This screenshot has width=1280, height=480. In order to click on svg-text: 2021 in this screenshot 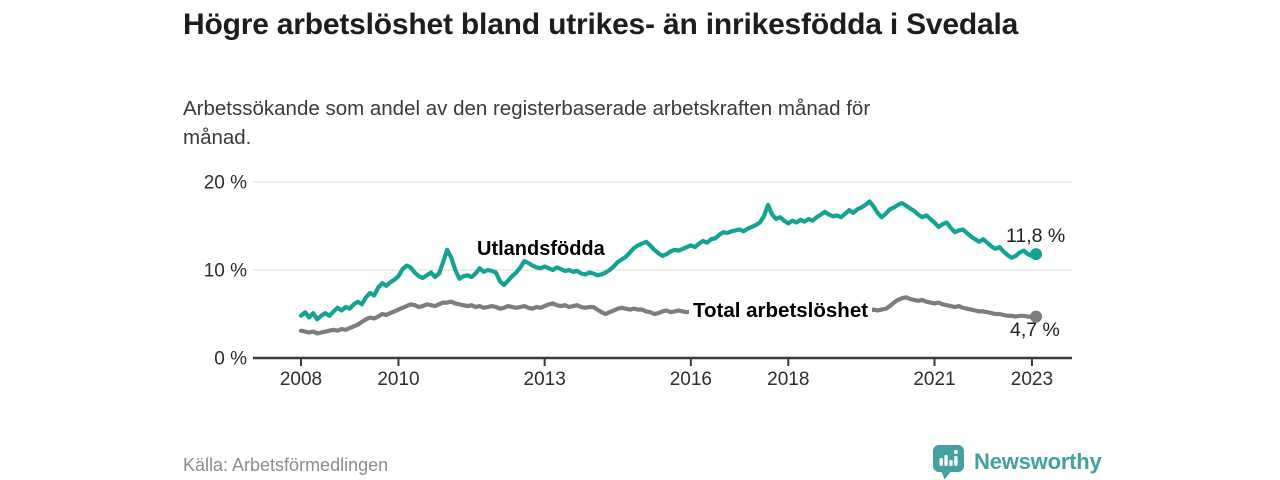, I will do `click(934, 379)`.